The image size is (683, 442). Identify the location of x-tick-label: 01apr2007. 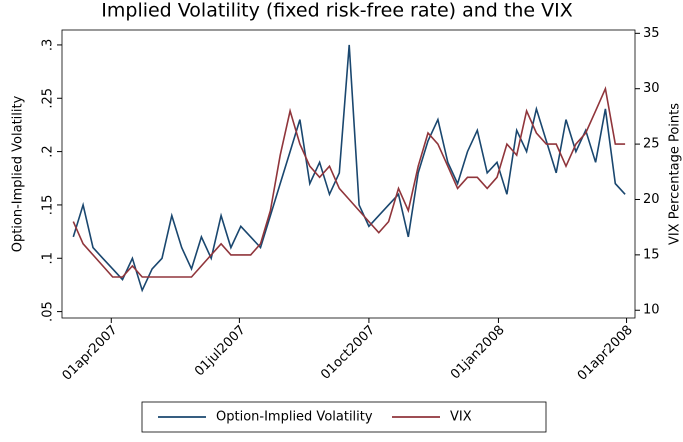
(90, 353).